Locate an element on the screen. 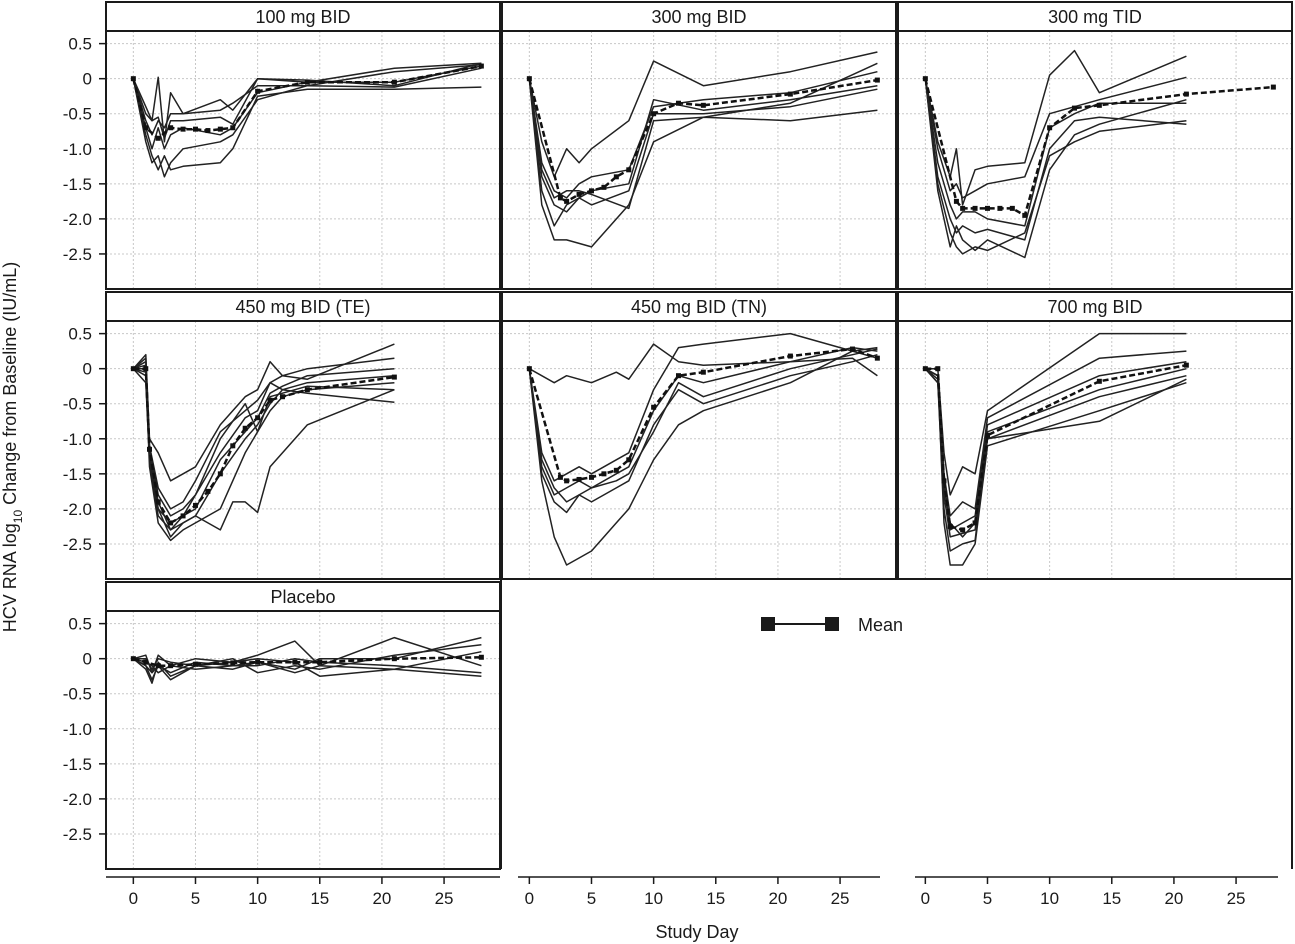  y-tick-label: -1.0 is located at coordinates (77, 729).